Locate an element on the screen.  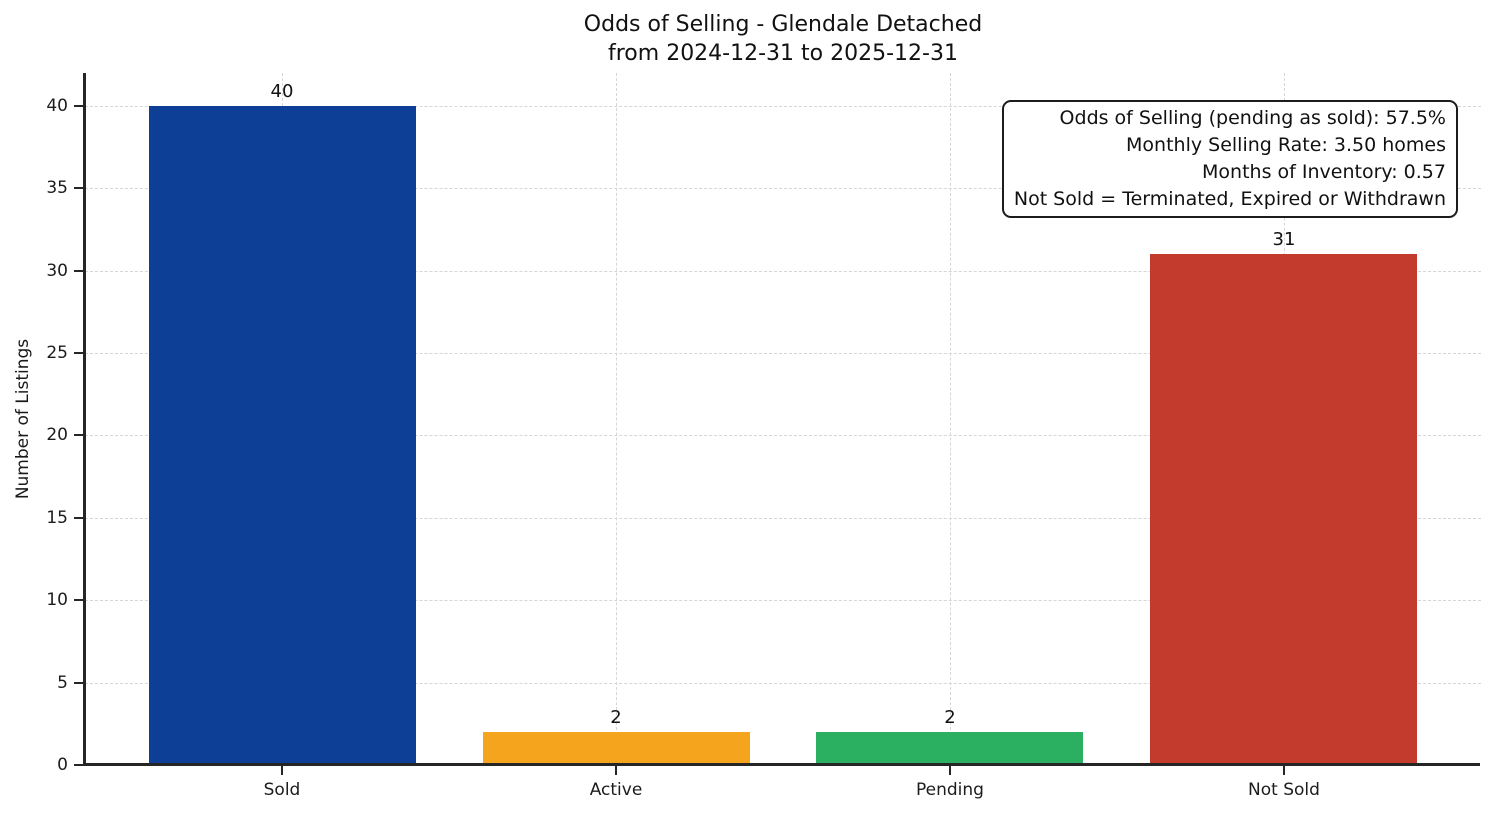
bar-not-sold is located at coordinates (1283, 509).